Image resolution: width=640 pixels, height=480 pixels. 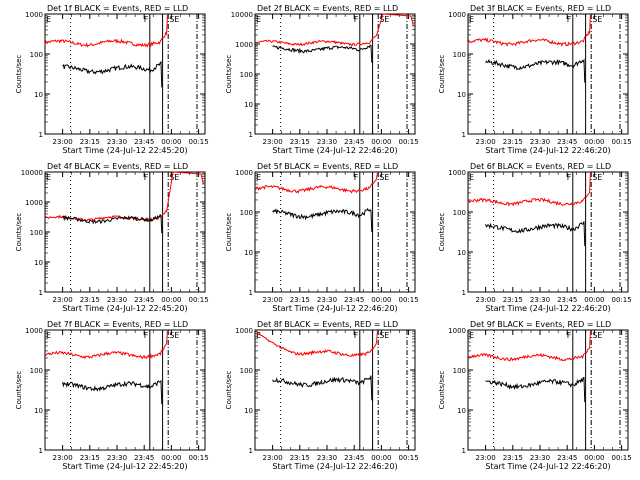 What do you see at coordinates (117, 8) in the screenshot?
I see `panel-title: Det 1f BLACK = Events, RED = LLD` at bounding box center [117, 8].